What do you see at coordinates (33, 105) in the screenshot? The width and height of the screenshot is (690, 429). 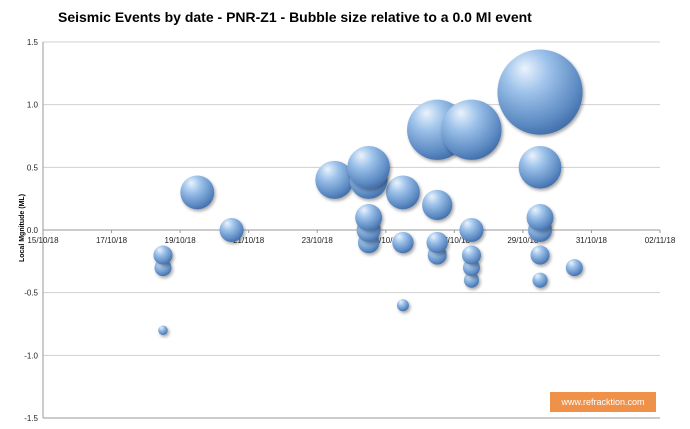 I see `y-tick-label: 1.0` at bounding box center [33, 105].